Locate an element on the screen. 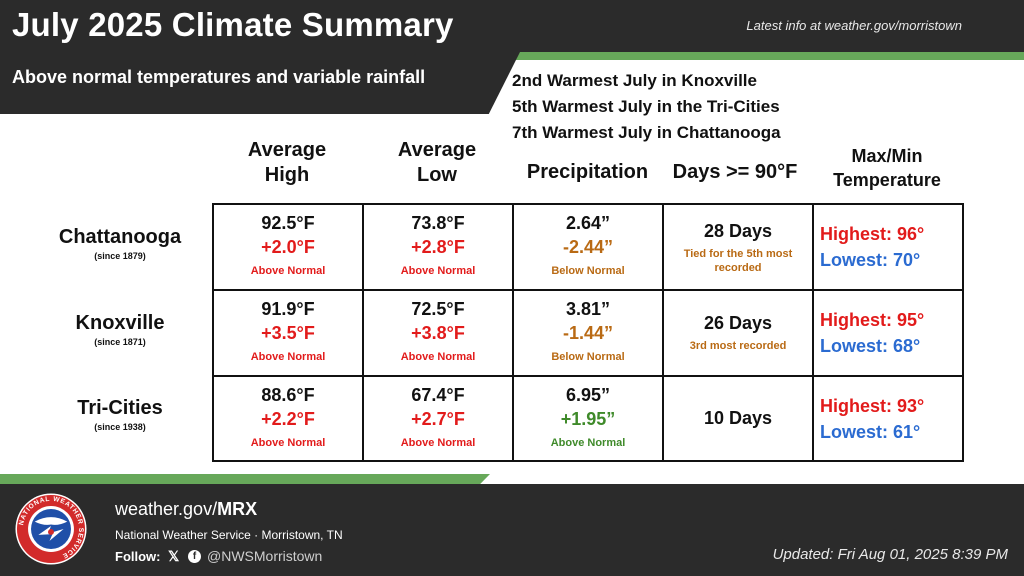 This screenshot has width=1024, height=576. cell-departure: +2.0°F is located at coordinates (288, 247).